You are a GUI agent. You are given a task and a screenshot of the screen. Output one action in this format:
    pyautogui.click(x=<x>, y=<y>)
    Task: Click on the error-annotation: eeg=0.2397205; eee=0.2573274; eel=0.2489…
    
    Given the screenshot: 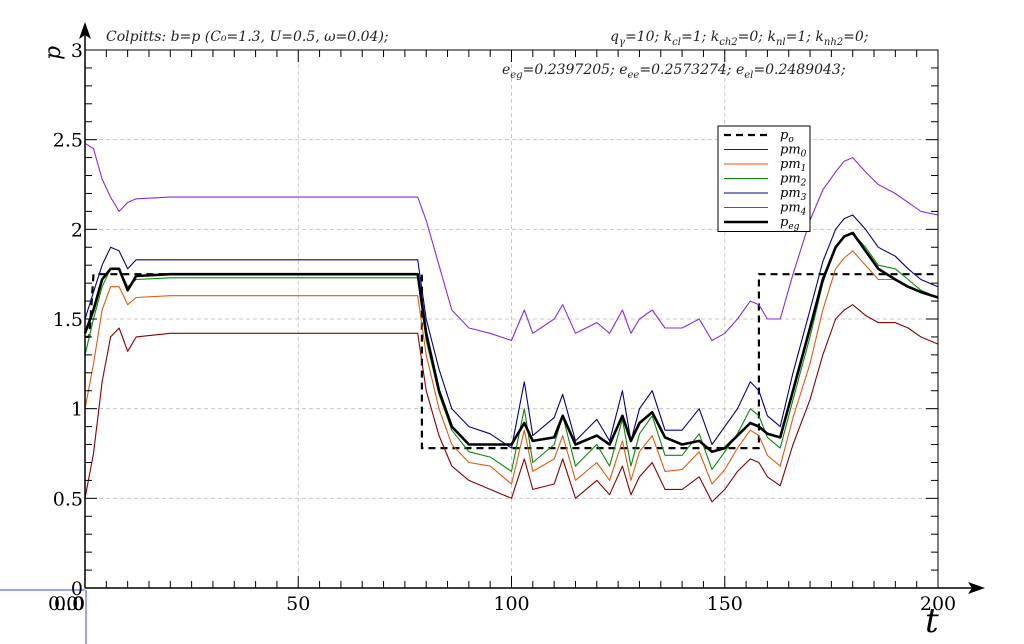 What is the action you would take?
    pyautogui.click(x=674, y=71)
    